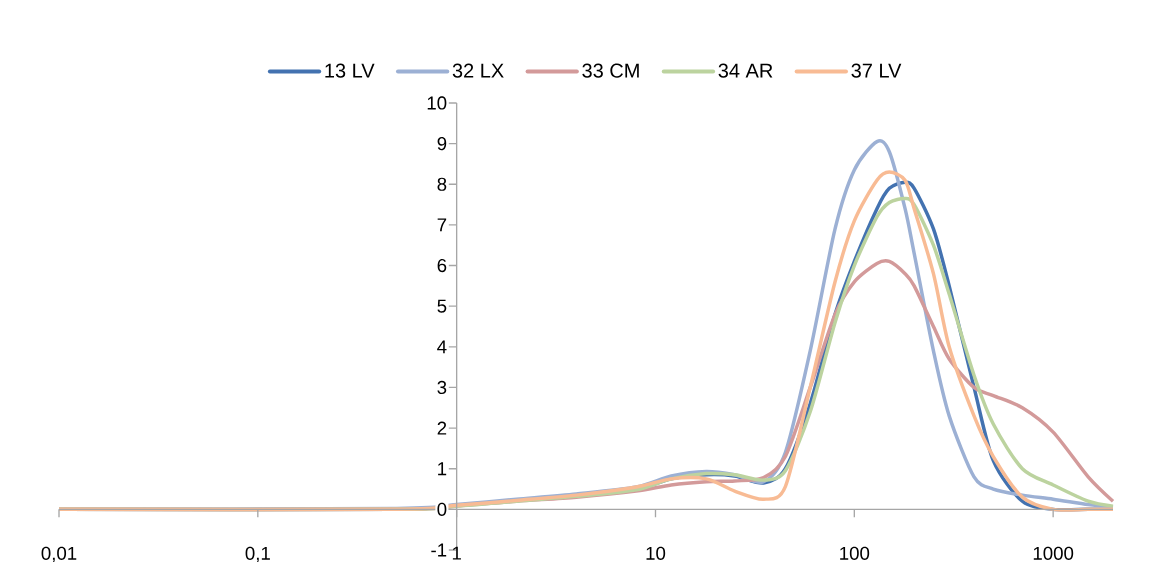 The width and height of the screenshot is (1164, 577). I want to click on x-tick-label: 100, so click(855, 553).